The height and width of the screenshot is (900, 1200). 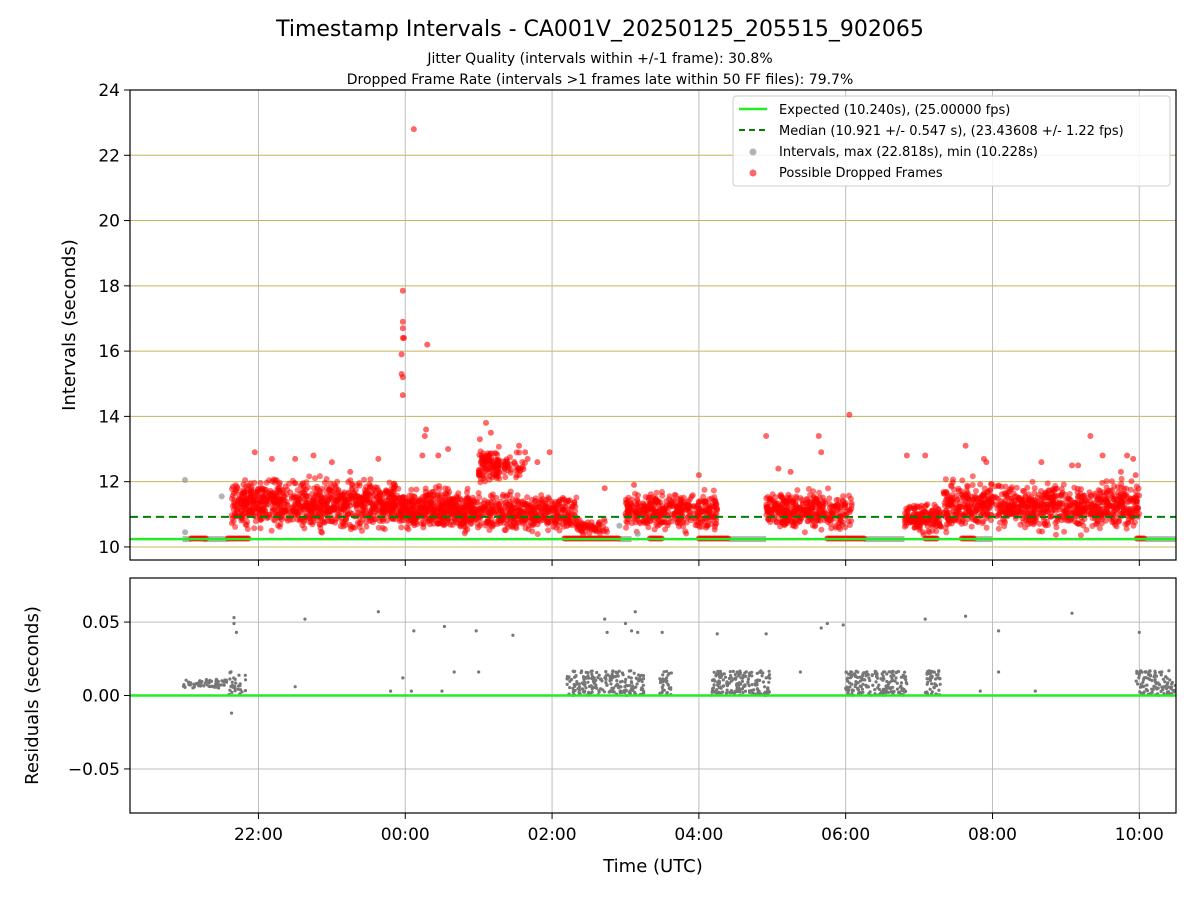 I want to click on legend-box, so click(x=951, y=141).